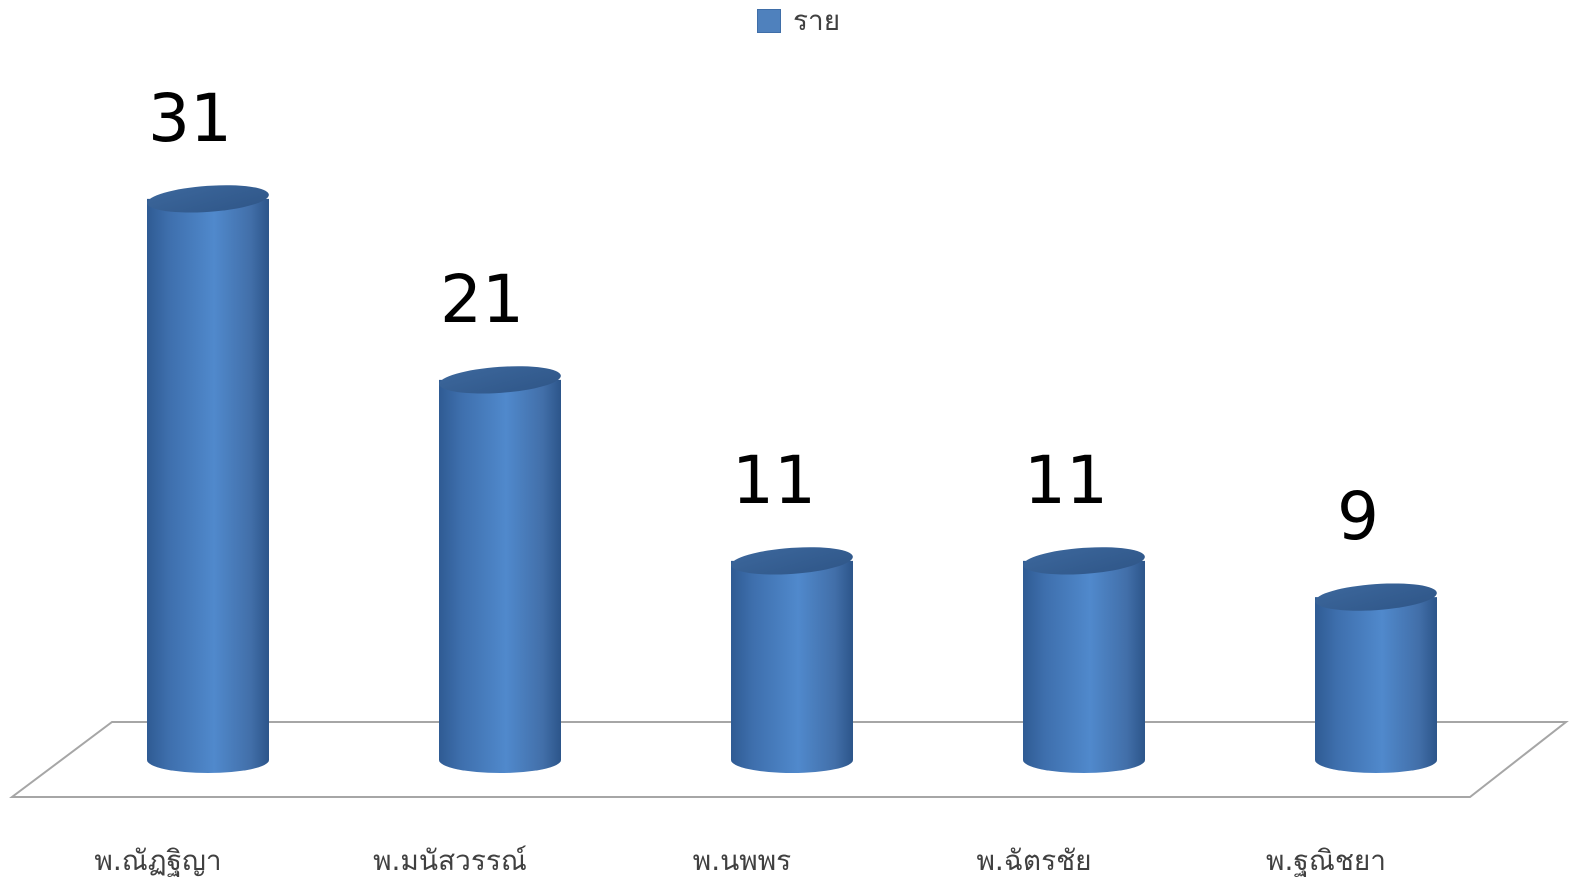 Image resolution: width=1574 pixels, height=891 pixels. Describe the element at coordinates (1326, 860) in the screenshot. I see `x-tick-label: พ.ฐณิชยา` at that location.